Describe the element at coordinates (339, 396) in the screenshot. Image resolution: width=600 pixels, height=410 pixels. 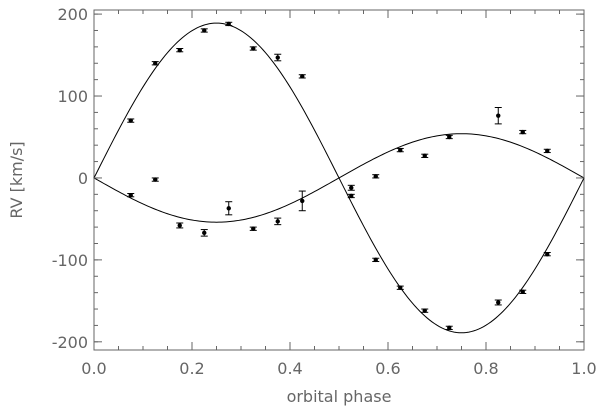
I see `x-axis-label: orbital phase` at that location.